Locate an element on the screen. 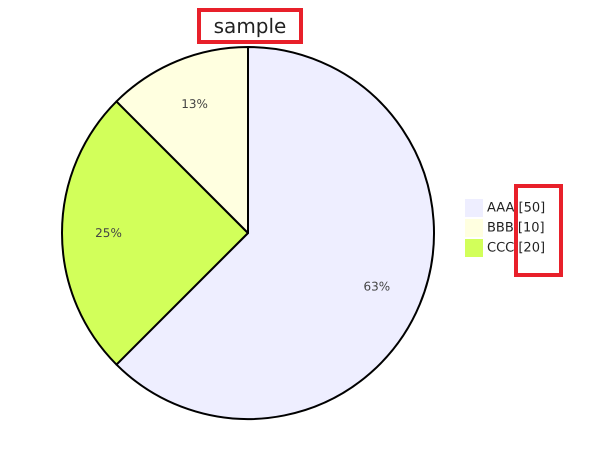  legend-label: CCC [20] is located at coordinates (516, 248).